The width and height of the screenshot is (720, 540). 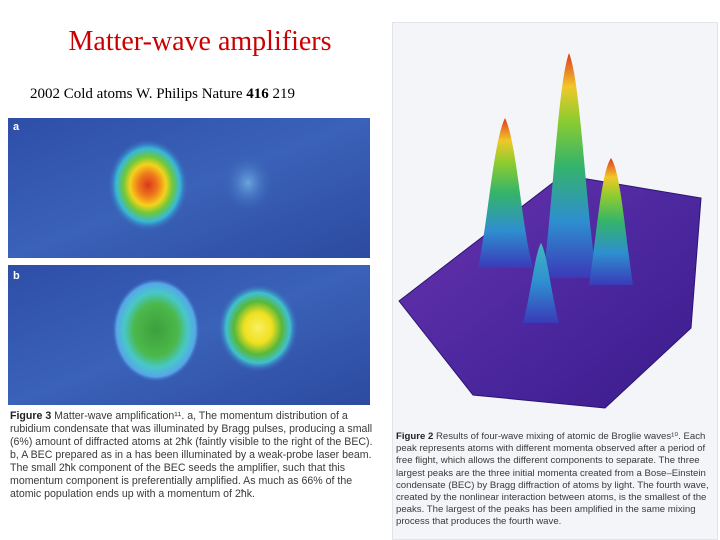 What do you see at coordinates (248, 183) in the screenshot?
I see `diffracted-peak` at bounding box center [248, 183].